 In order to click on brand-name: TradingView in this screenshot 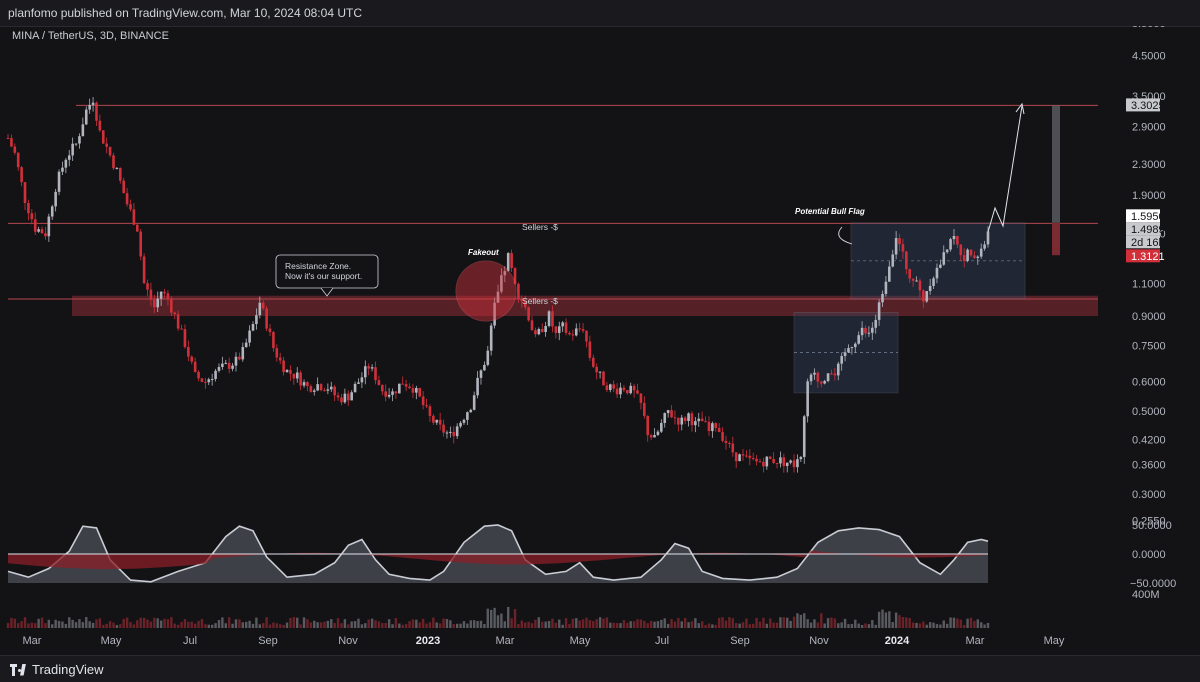, I will do `click(68, 669)`.